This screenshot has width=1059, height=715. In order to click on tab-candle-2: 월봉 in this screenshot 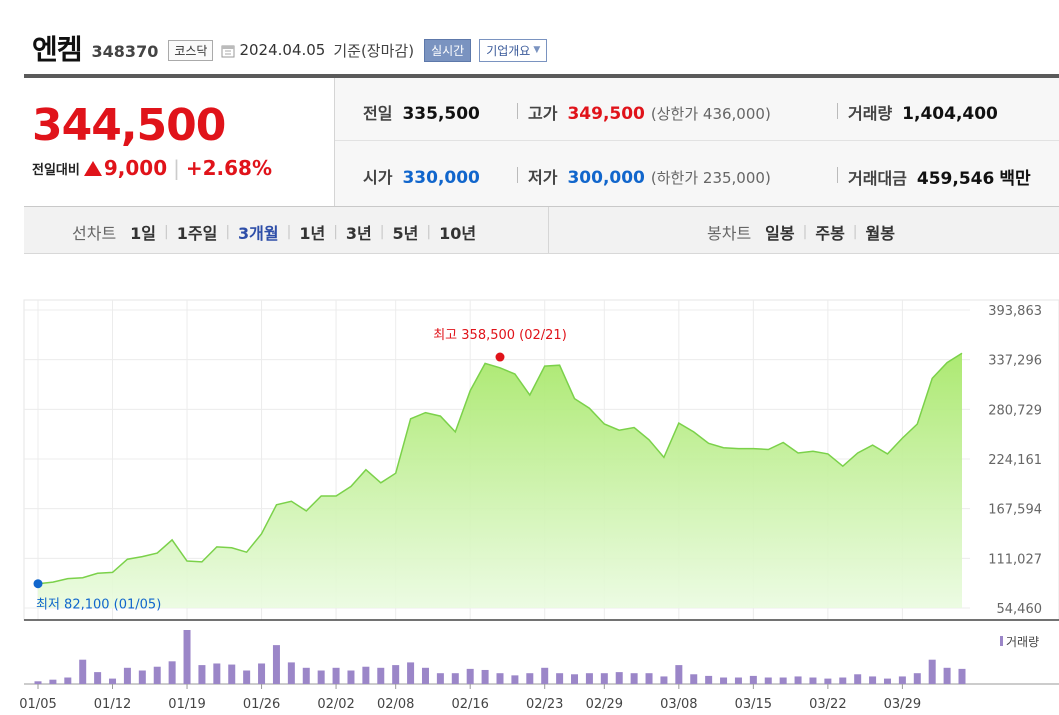, I will do `click(880, 233)`.